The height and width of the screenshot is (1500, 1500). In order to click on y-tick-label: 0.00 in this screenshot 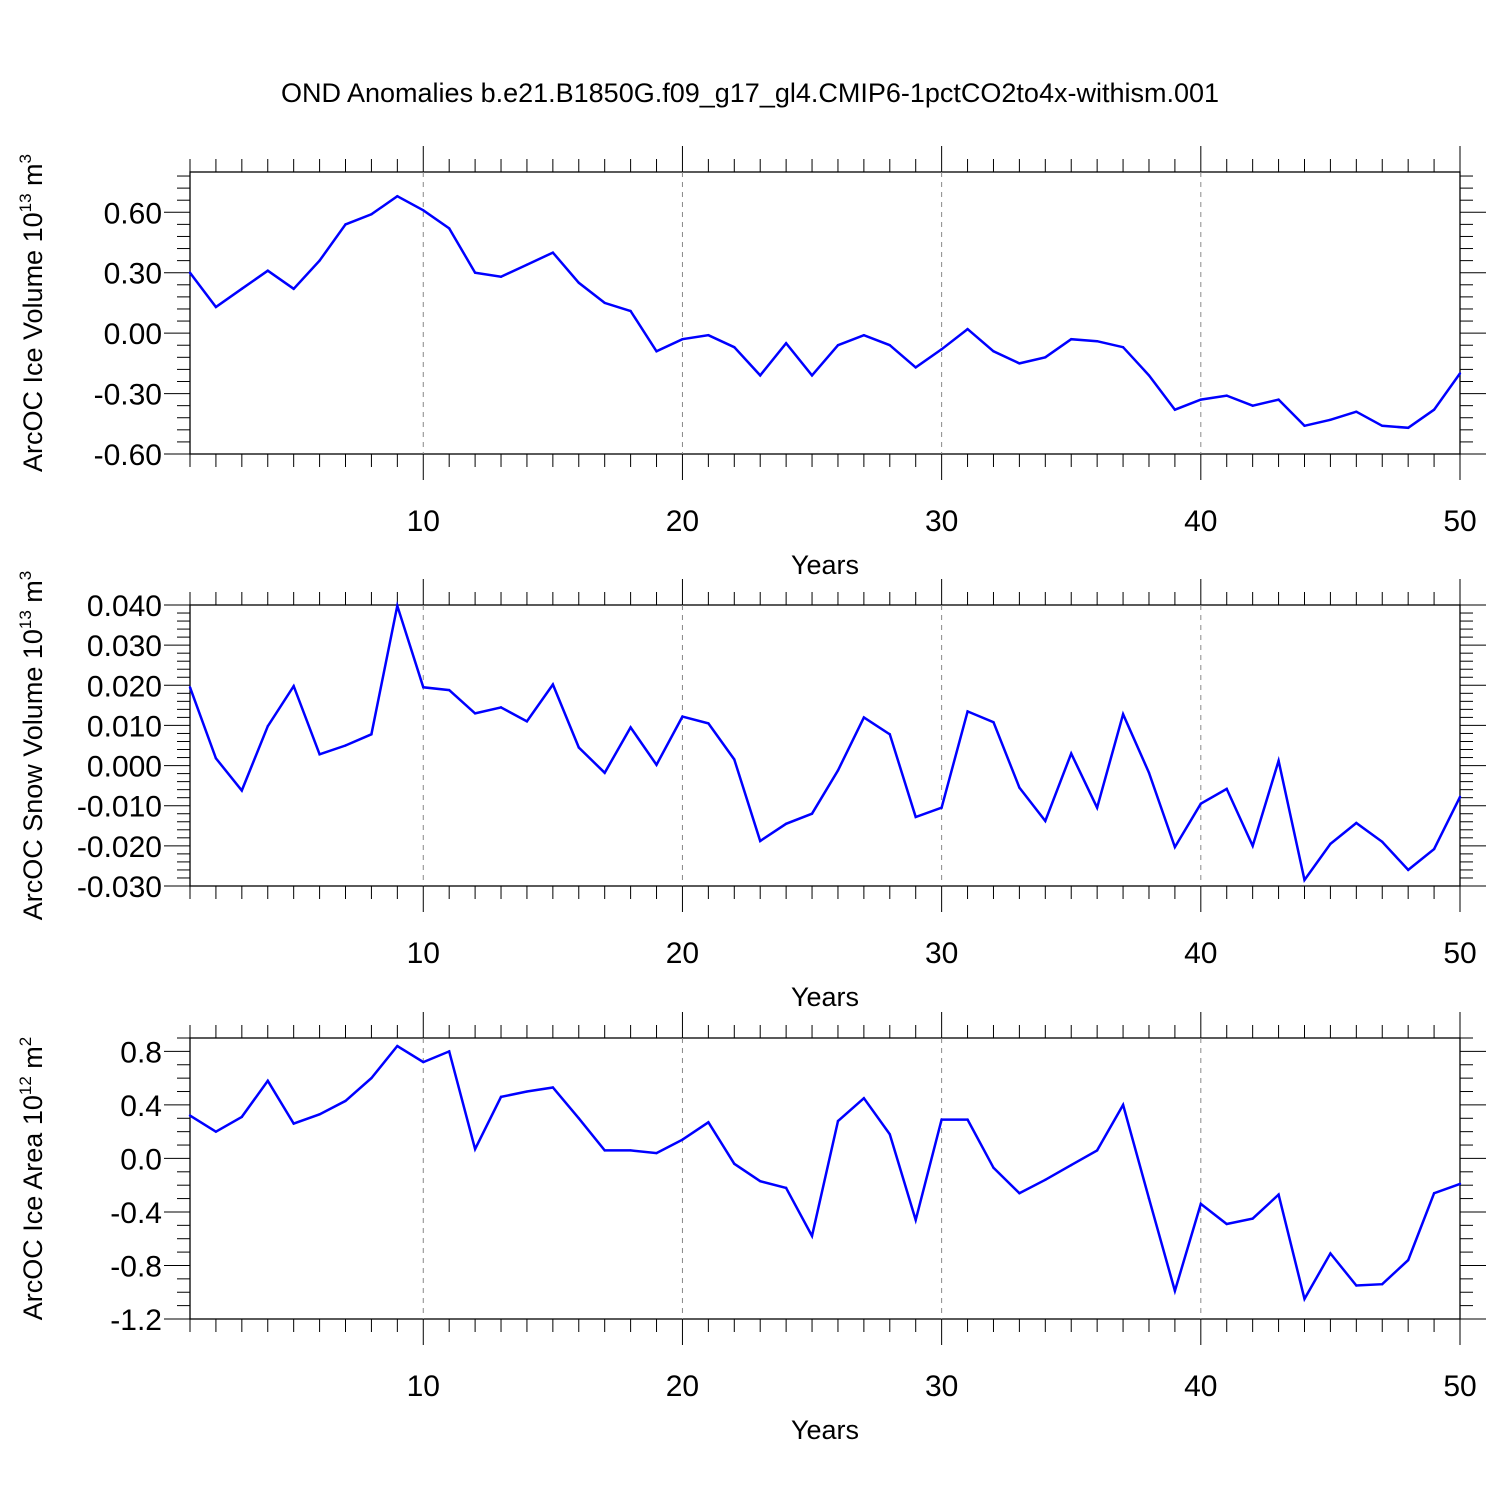, I will do `click(133, 334)`.